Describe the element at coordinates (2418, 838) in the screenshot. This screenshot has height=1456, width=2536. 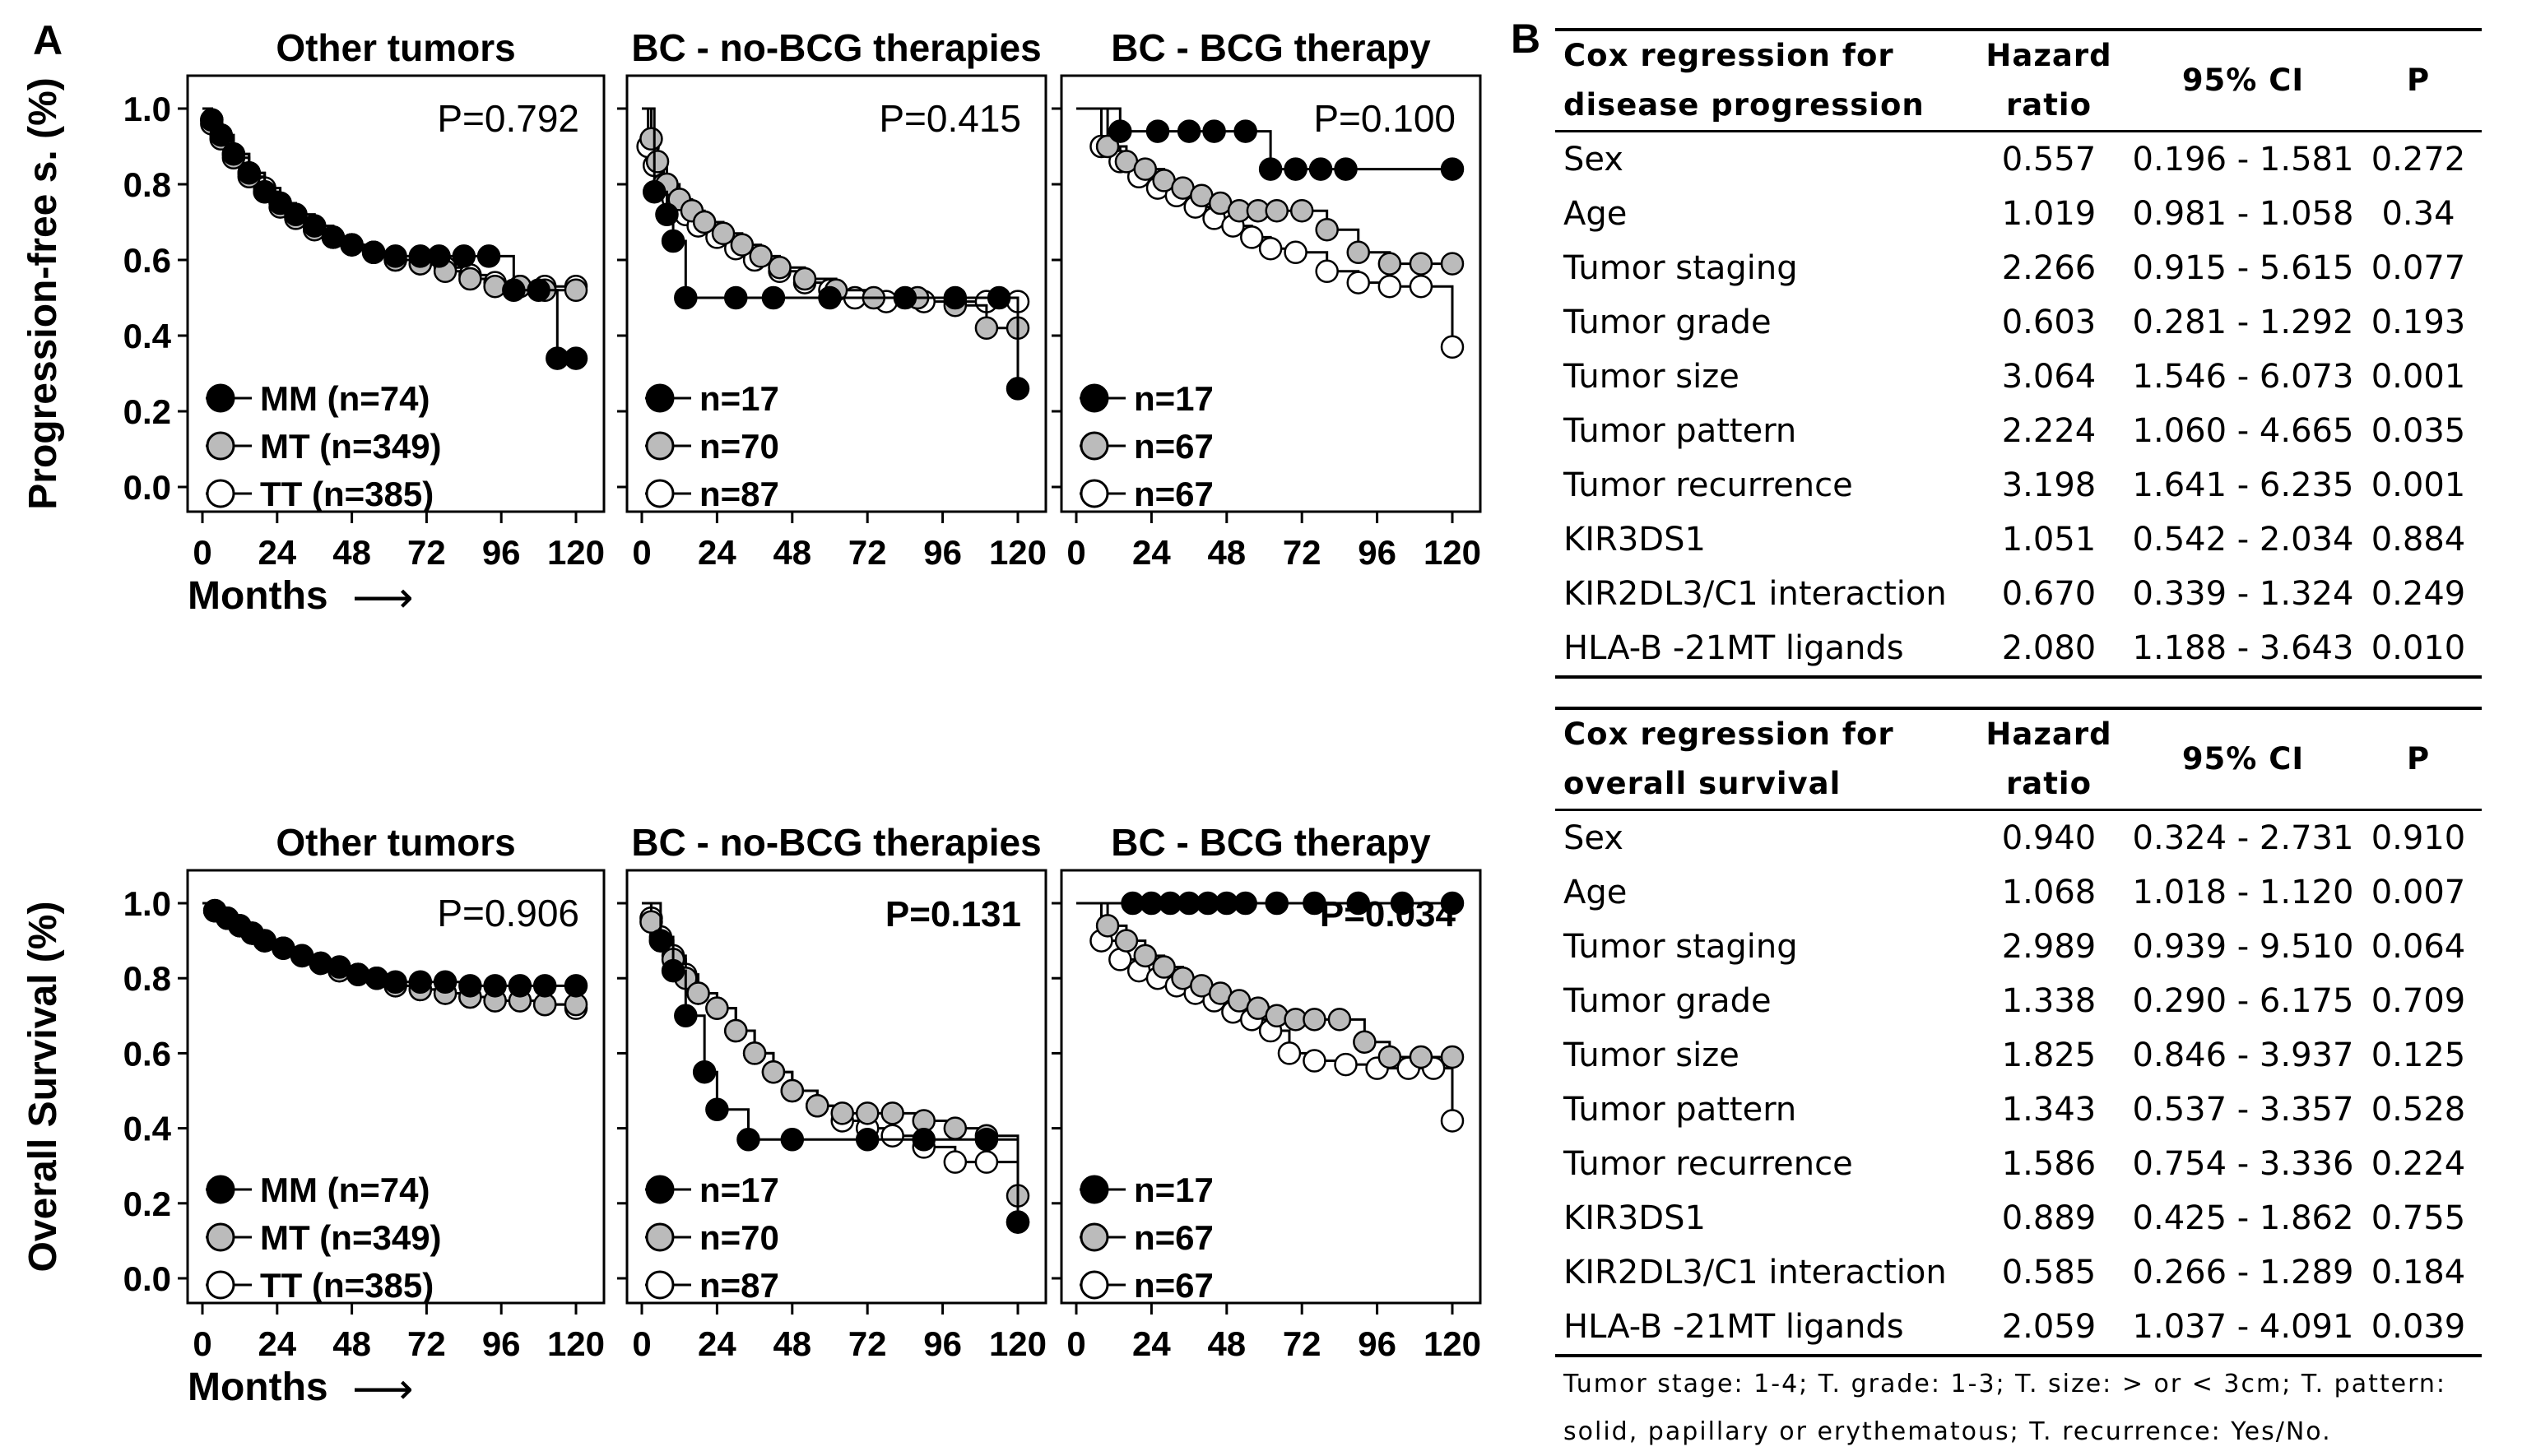
I see `row-p-value: 0.910` at that location.